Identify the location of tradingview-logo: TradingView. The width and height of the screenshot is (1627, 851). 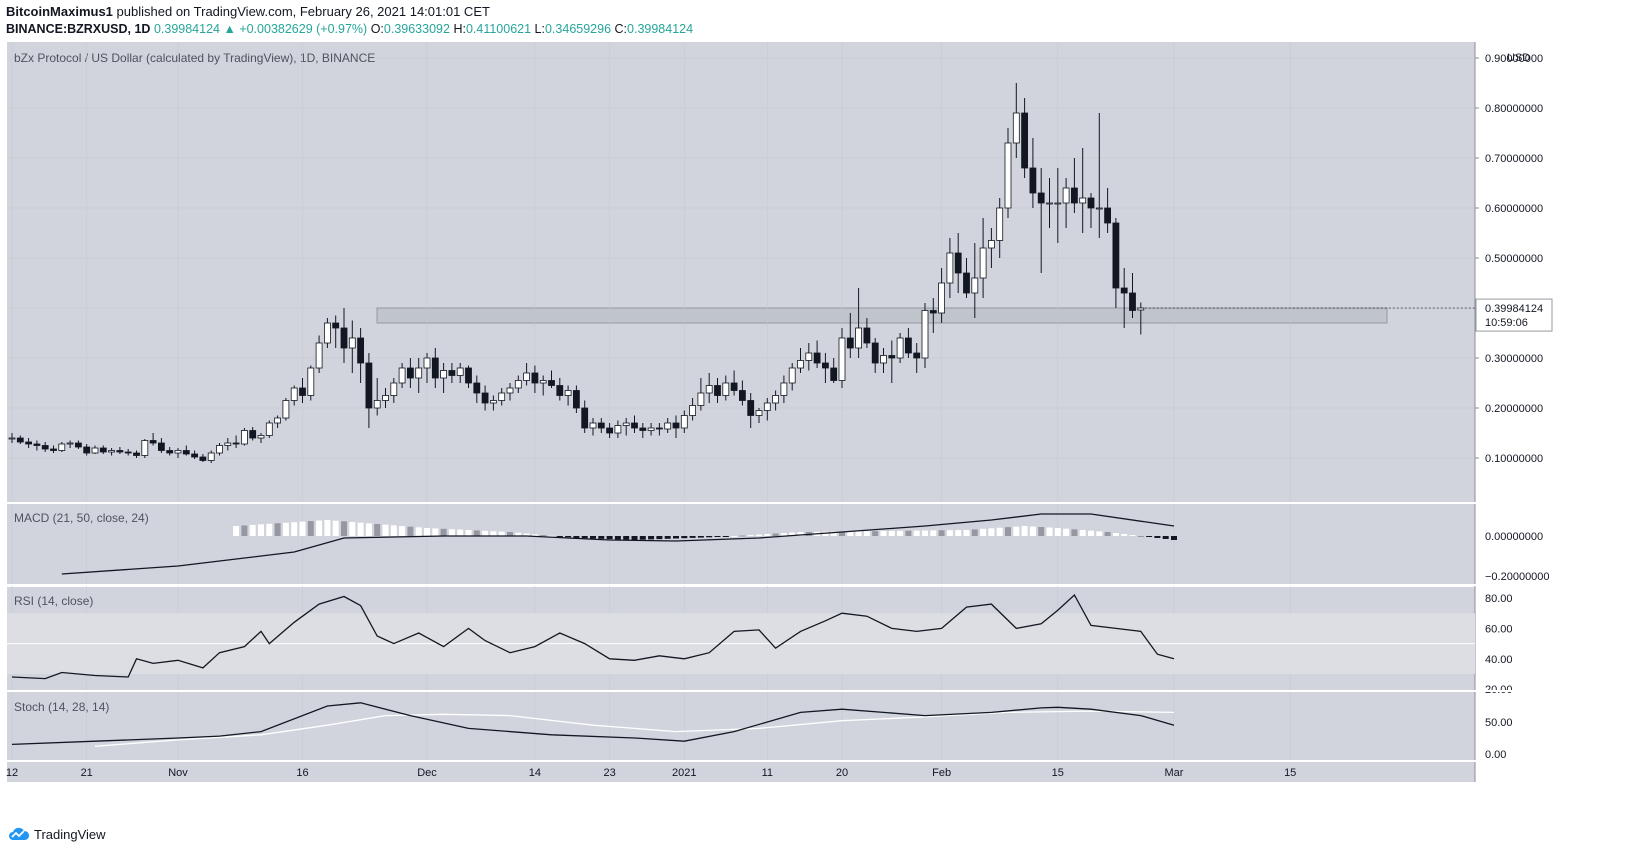
(57, 834).